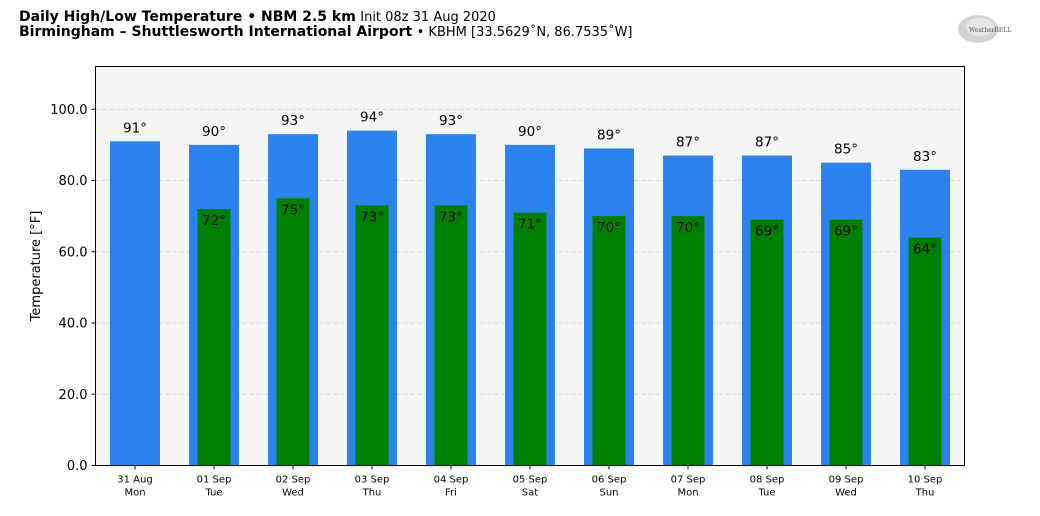 This screenshot has width=1040, height=516. I want to click on low-value-label: 71°, so click(530, 225).